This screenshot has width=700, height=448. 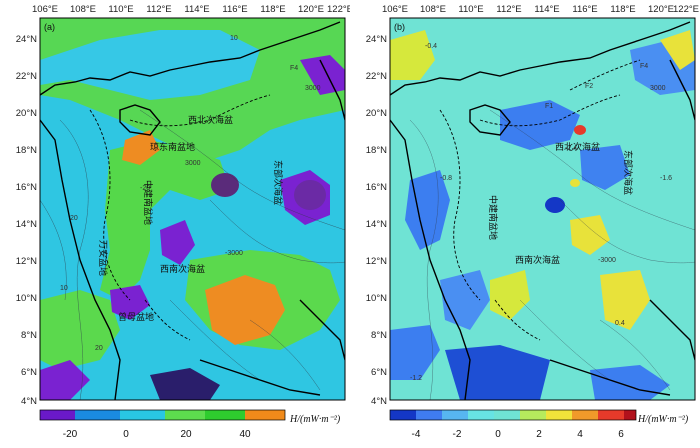 I want to click on contour-label: 0.4, so click(x=620, y=323).